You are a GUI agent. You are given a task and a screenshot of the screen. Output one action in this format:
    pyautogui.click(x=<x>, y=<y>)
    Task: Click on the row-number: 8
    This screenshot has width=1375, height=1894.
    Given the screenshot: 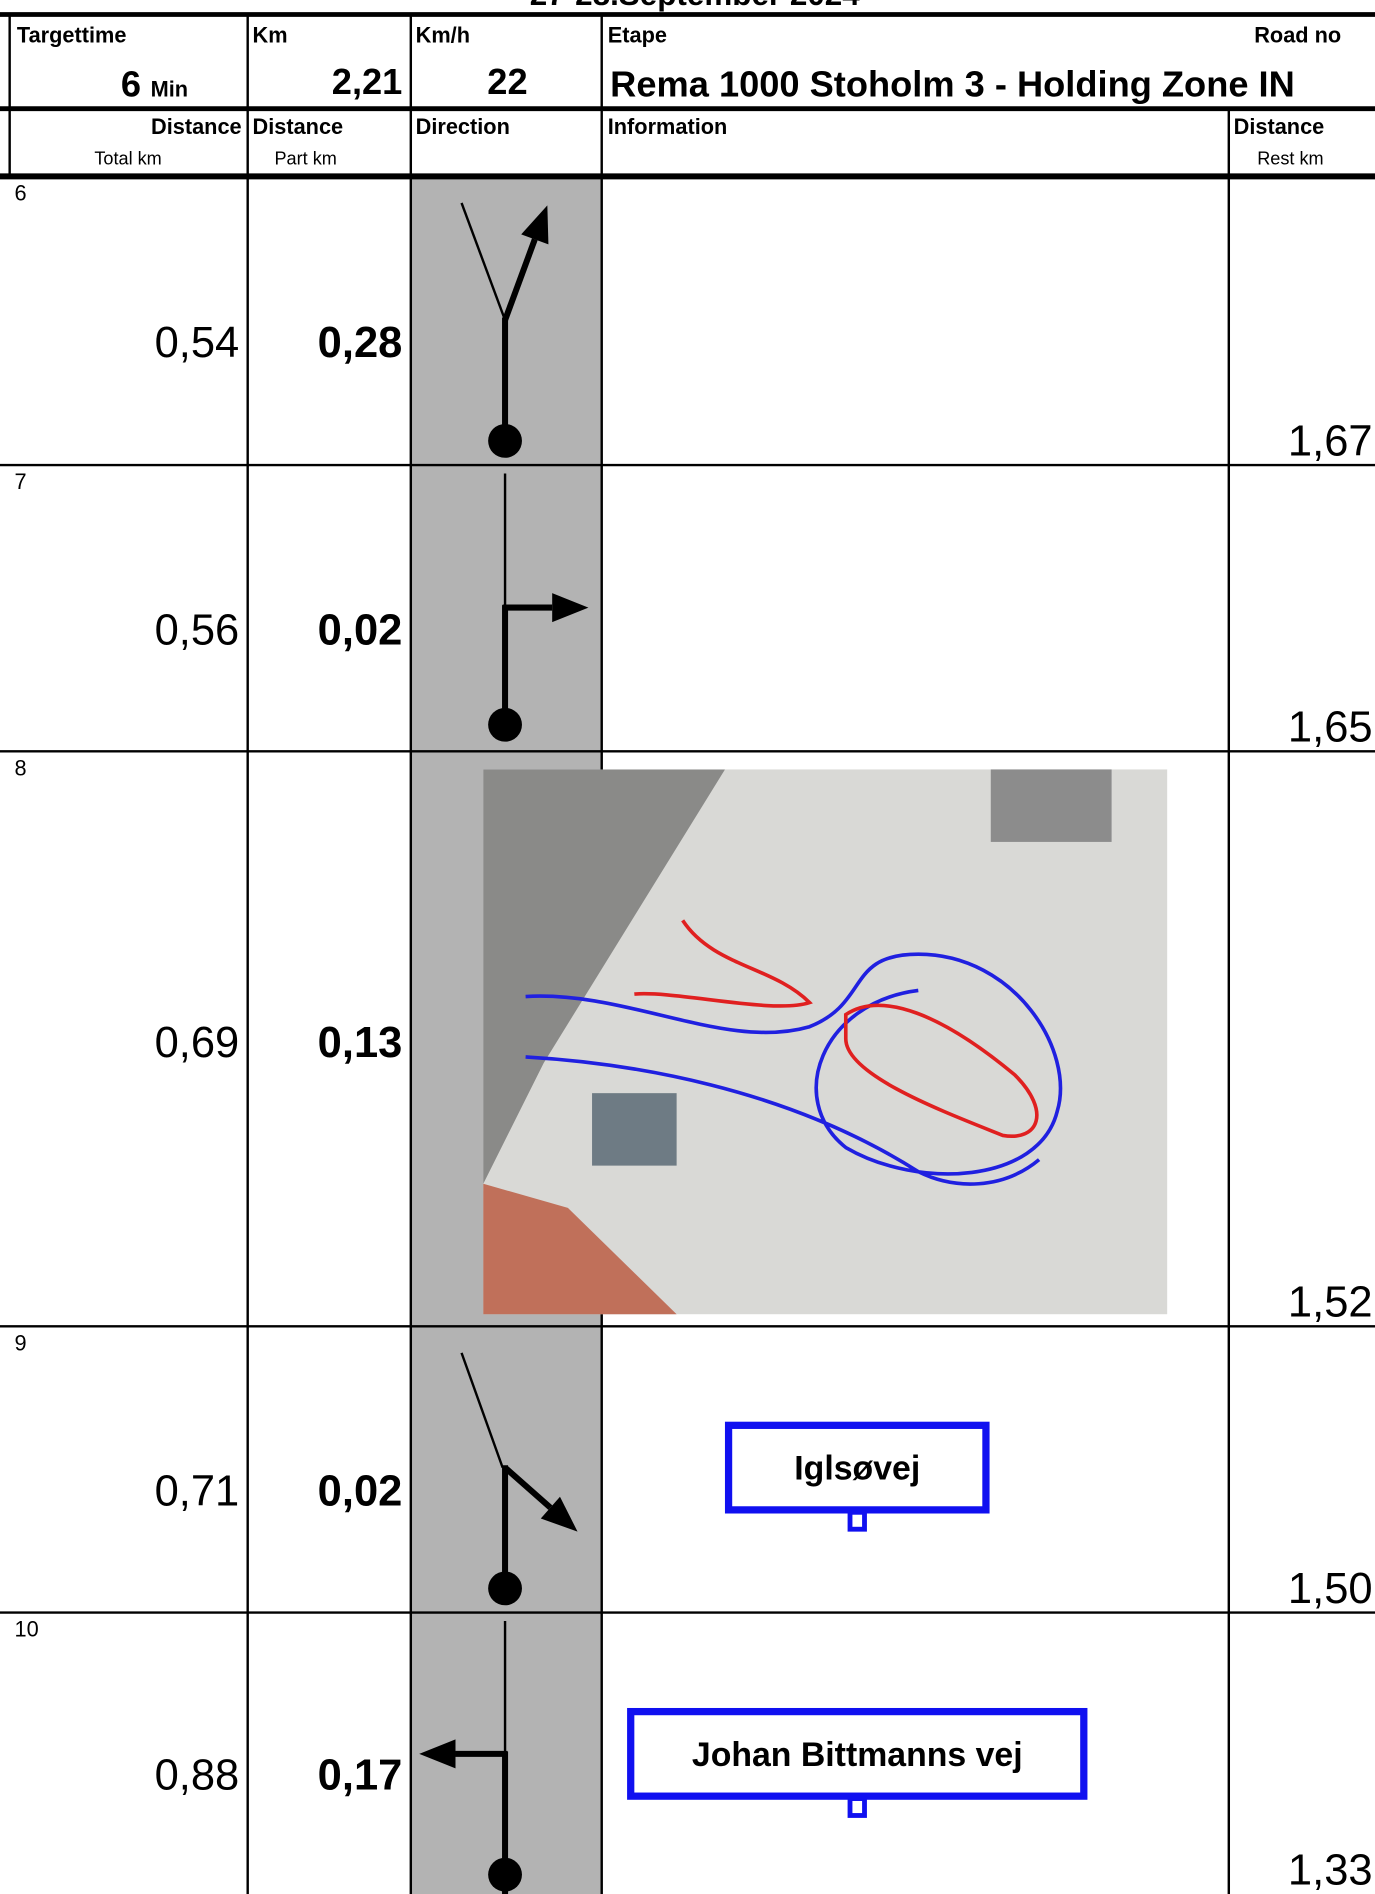 What is the action you would take?
    pyautogui.click(x=20, y=767)
    